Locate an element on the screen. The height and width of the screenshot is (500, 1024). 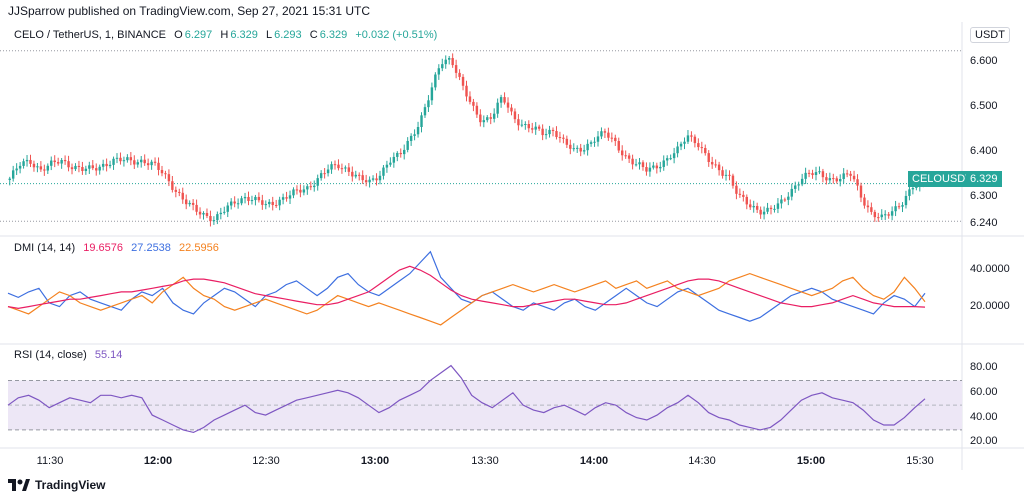
dmi-tick-label: 40.0000 is located at coordinates (990, 268).